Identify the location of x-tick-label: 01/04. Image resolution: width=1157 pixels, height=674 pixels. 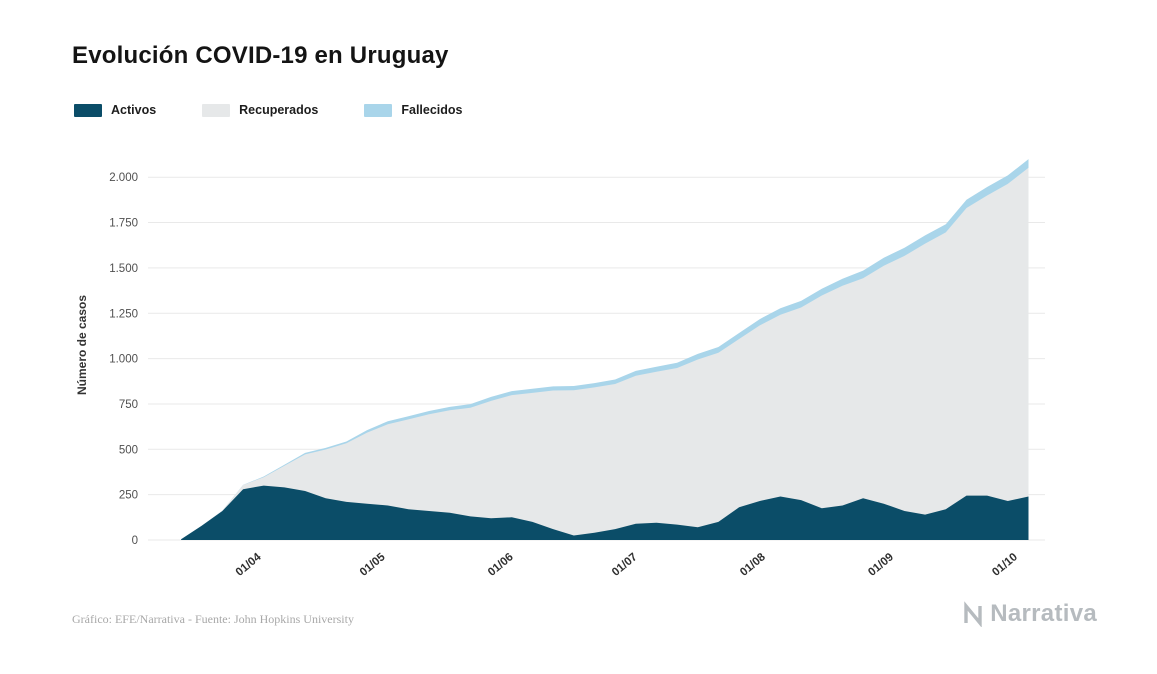
(249, 565).